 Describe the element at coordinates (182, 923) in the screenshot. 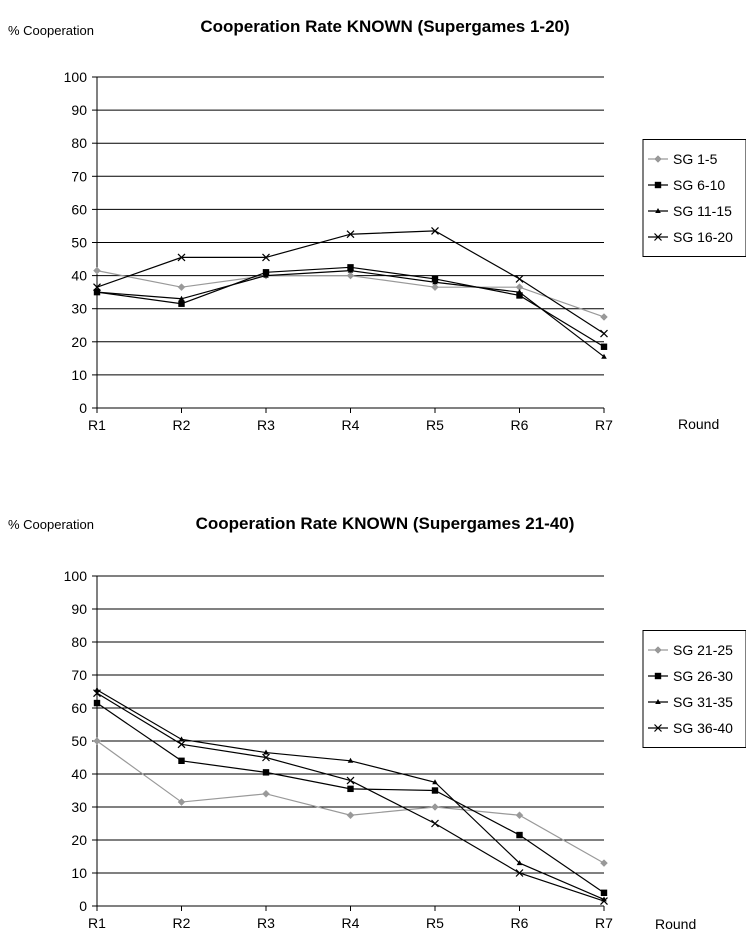

I see `x-tick-label: R2` at that location.